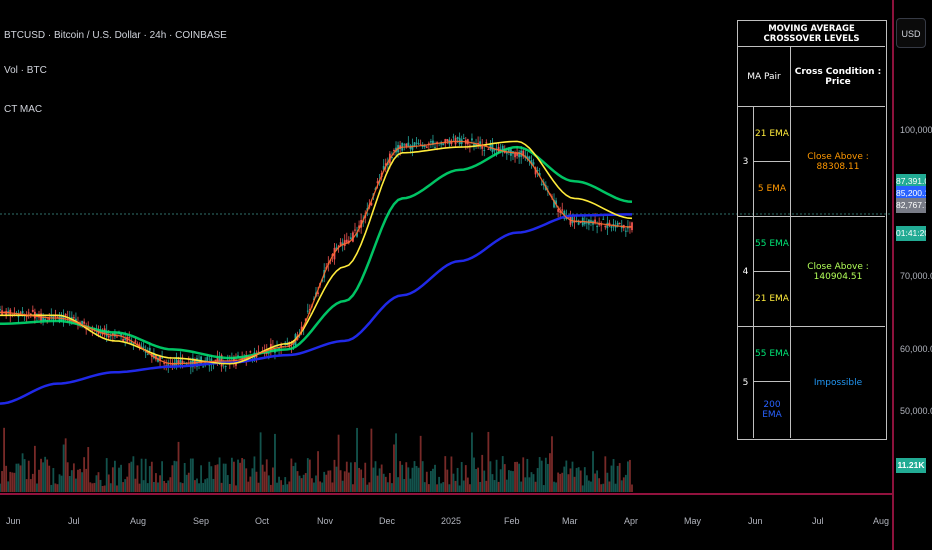  Describe the element at coordinates (911, 33) in the screenshot. I see `currency-button: USD` at that location.